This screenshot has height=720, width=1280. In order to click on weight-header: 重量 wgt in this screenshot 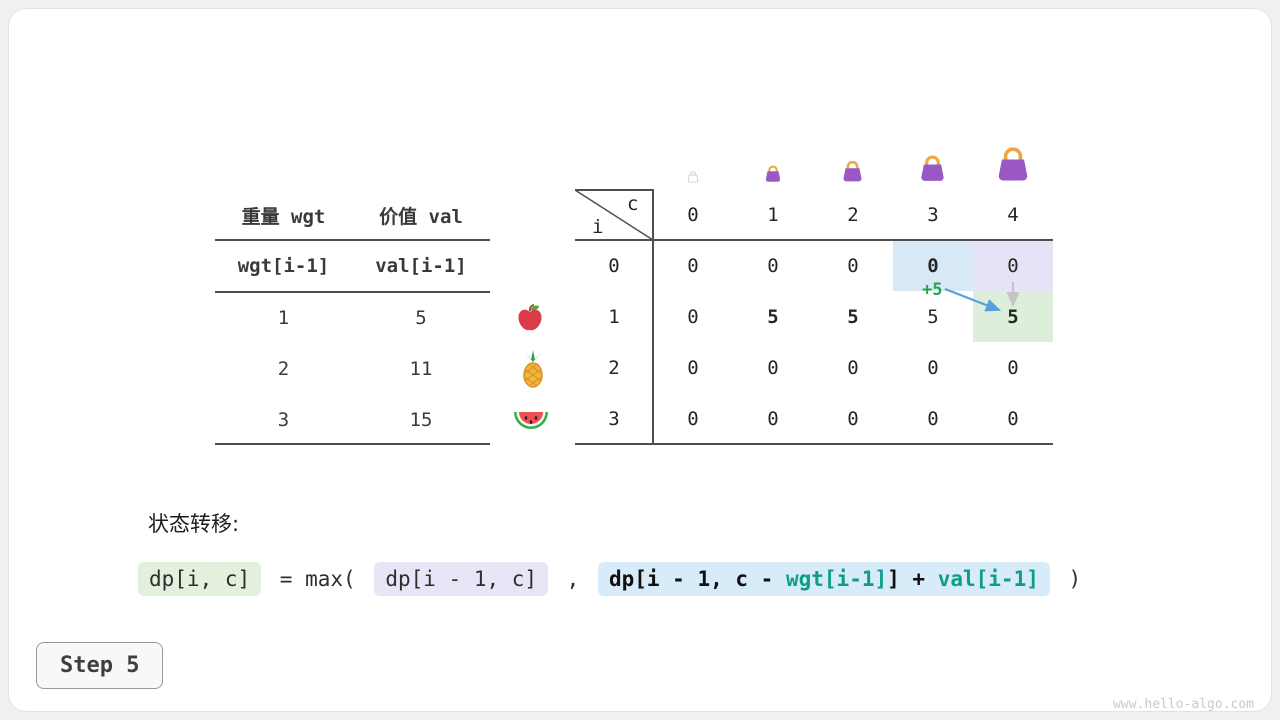, I will do `click(283, 216)`.